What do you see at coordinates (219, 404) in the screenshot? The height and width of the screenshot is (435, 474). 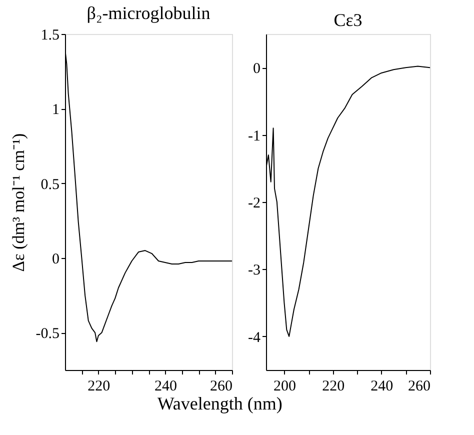 I see `x-axis-title: Wavelength (nm)` at bounding box center [219, 404].